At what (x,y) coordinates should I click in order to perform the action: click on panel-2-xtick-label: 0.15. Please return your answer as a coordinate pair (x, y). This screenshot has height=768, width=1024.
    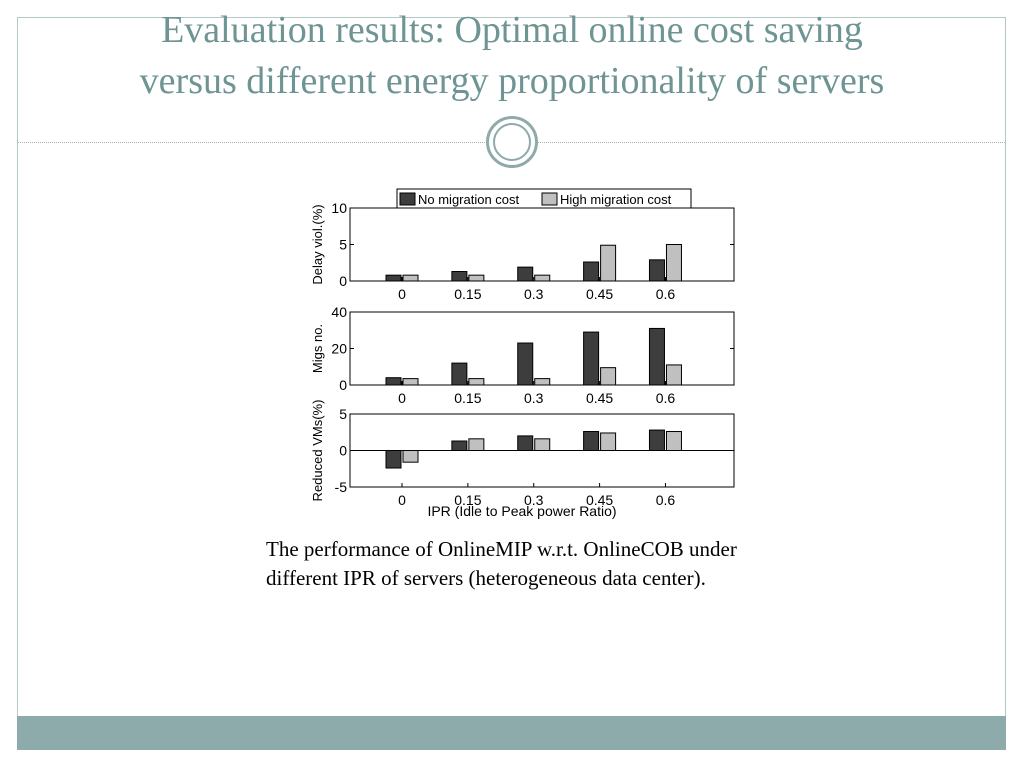
    Looking at the image, I should click on (467, 398).